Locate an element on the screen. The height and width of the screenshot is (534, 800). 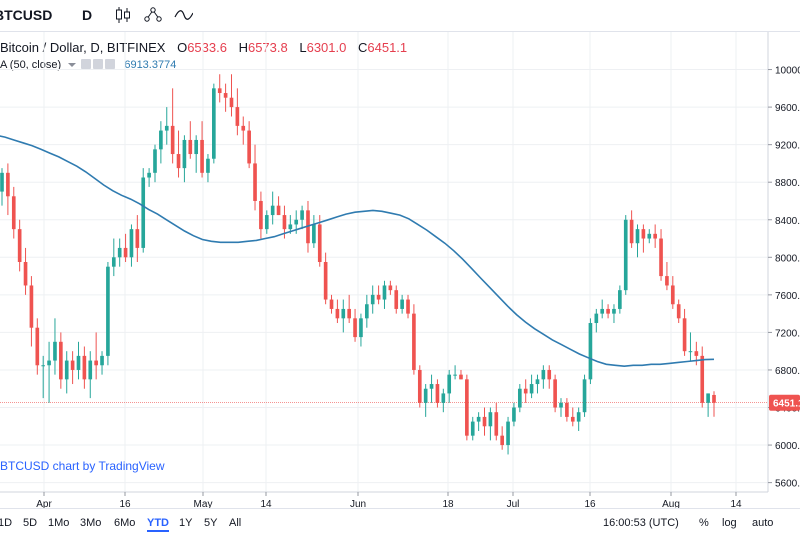
percent-toggle: % is located at coordinates (704, 523).